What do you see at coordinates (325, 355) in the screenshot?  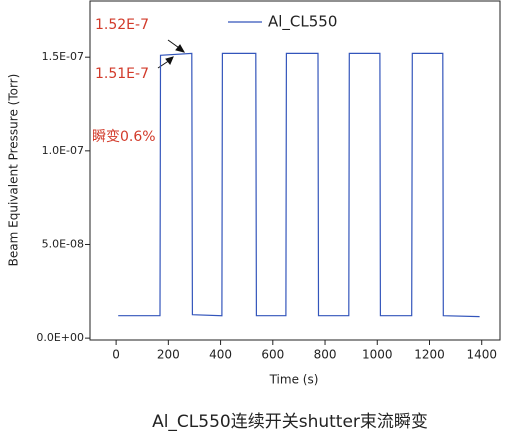 I see `x-tick-label: 800` at bounding box center [325, 355].